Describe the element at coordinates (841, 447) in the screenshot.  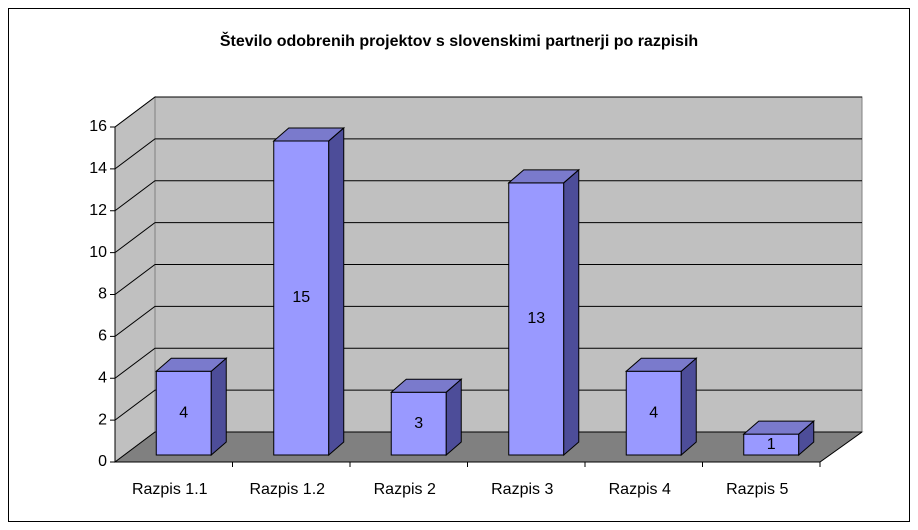
I see `x-axis-end` at that location.